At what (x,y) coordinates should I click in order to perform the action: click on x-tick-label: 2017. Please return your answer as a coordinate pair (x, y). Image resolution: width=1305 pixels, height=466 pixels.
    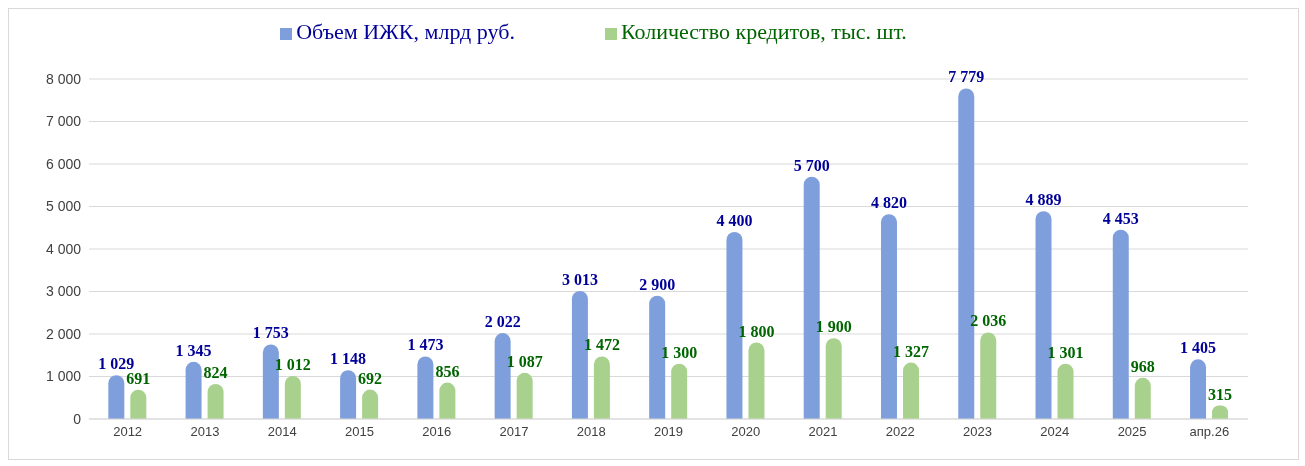
    Looking at the image, I should click on (514, 432).